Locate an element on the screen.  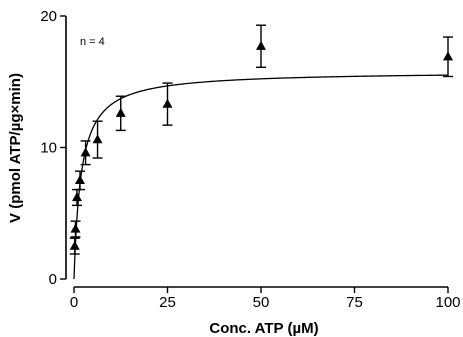
x-tick-label: 0 is located at coordinates (74, 302).